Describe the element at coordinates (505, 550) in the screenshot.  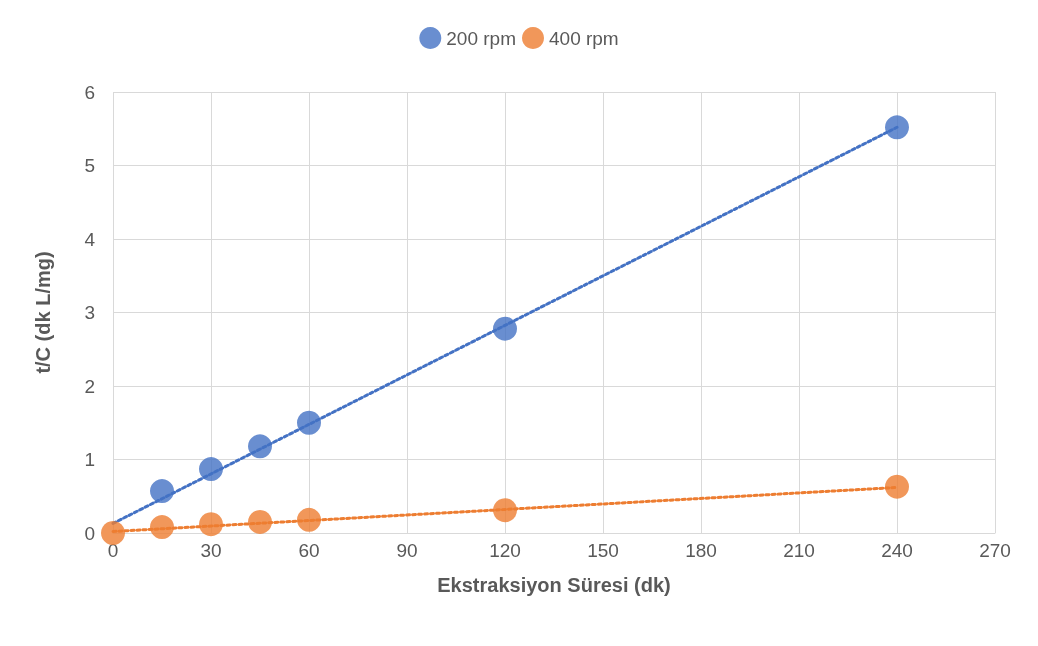
I see `x-tick-label: 120` at that location.